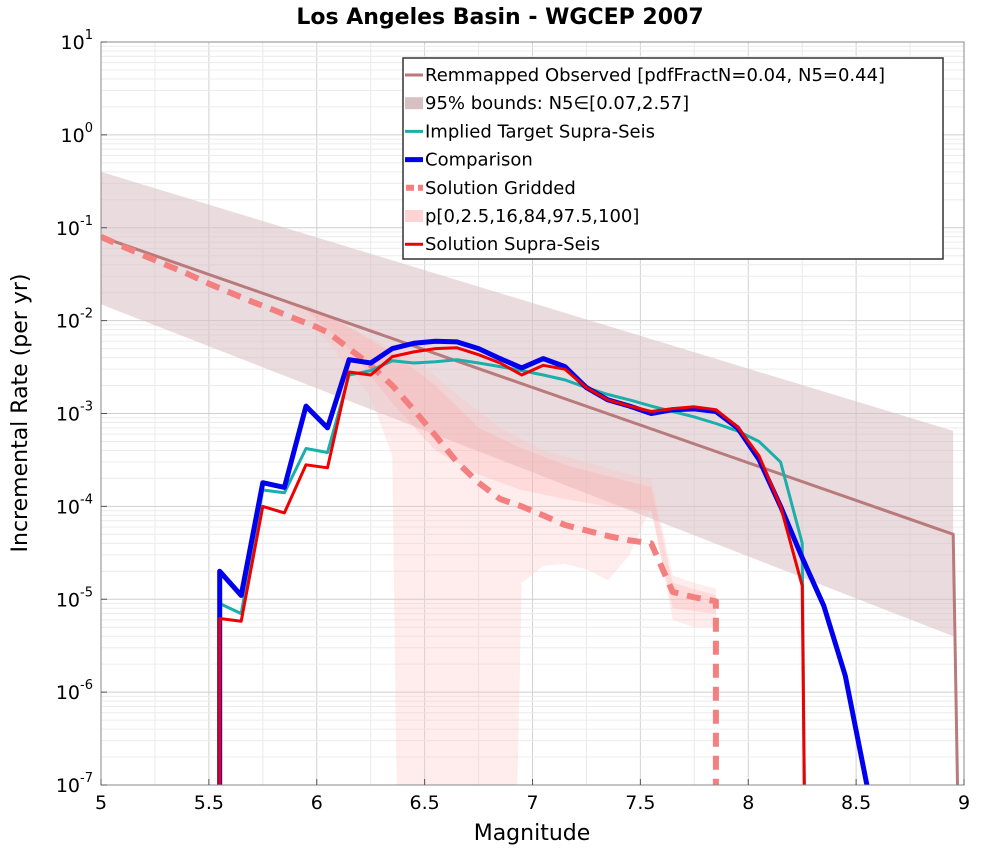  Describe the element at coordinates (479, 160) in the screenshot. I see `legend-label-3: Comparison` at that location.